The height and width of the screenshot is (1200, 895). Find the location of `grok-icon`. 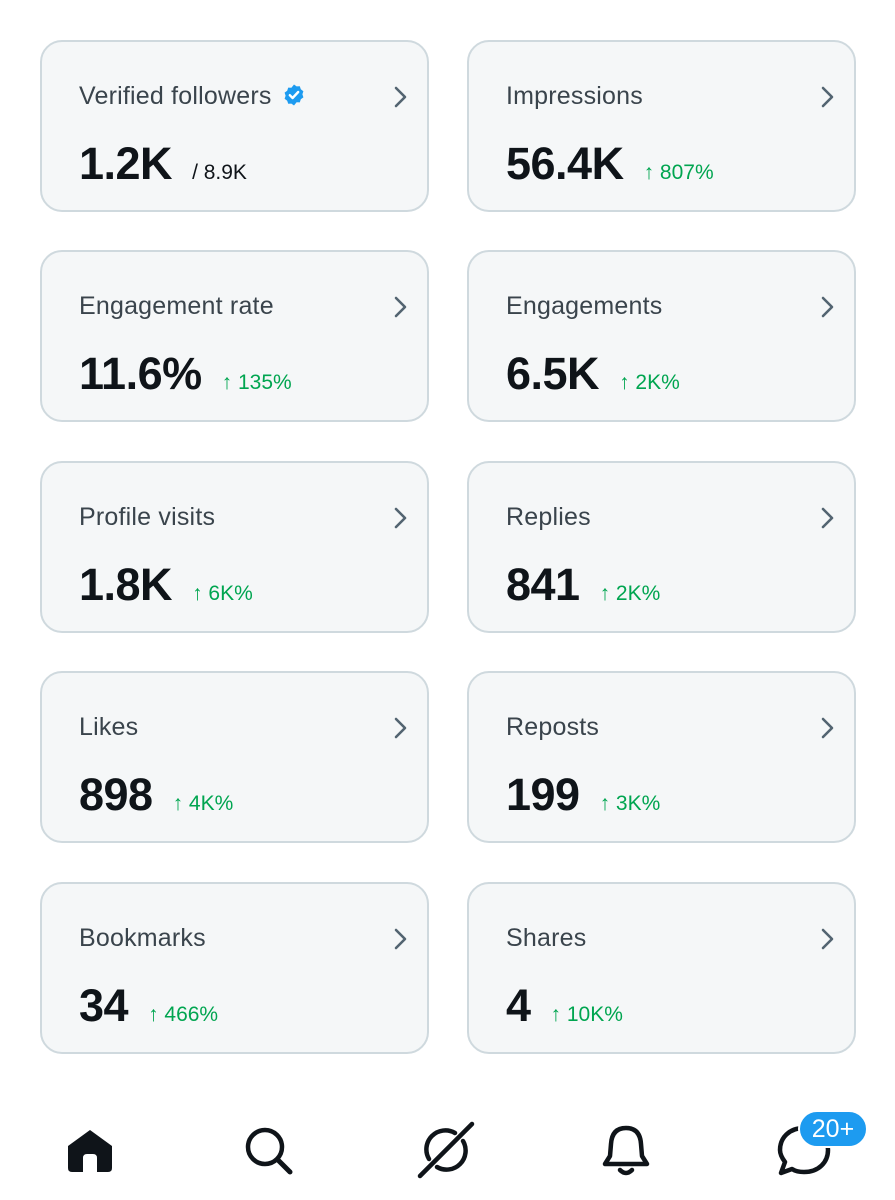

grok-icon is located at coordinates (446, 1150).